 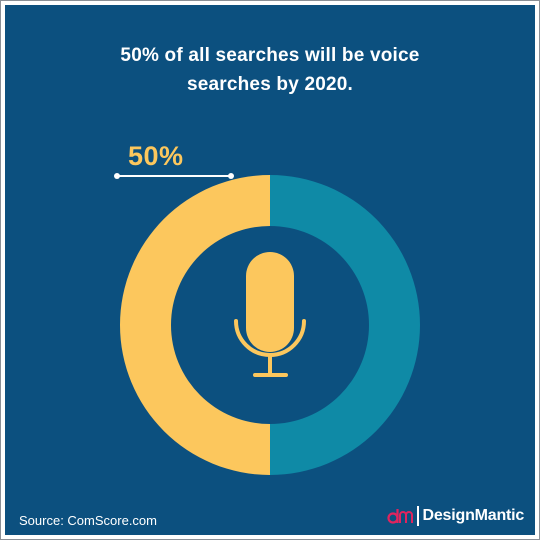 I want to click on chart-title-line-2: searches by 2020., so click(x=270, y=84).